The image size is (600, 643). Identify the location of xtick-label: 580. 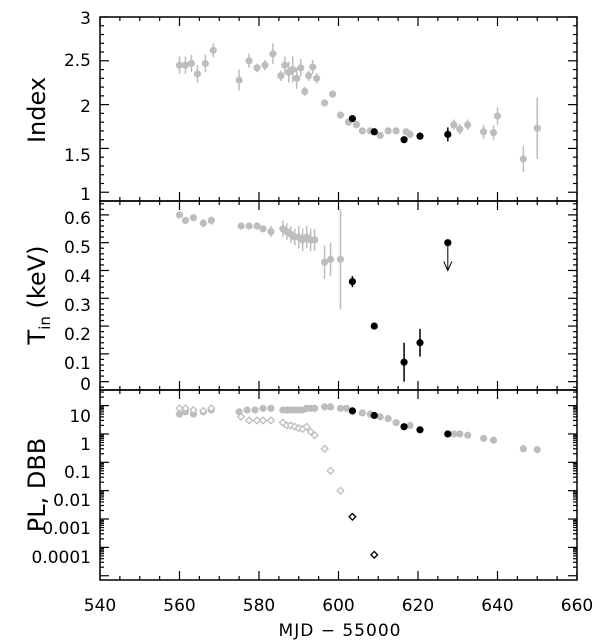
(259, 606).